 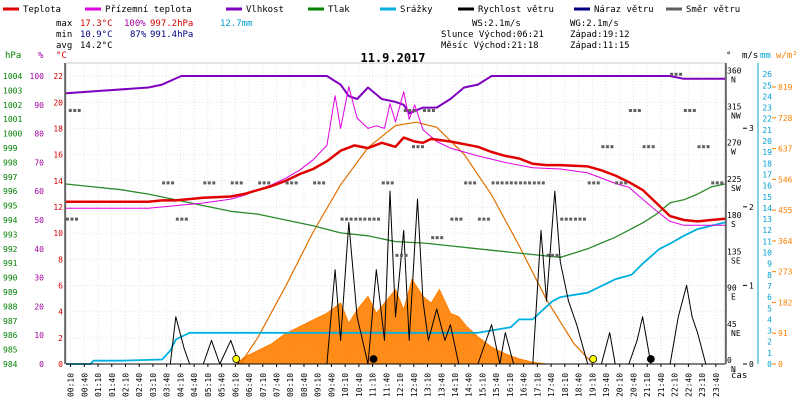 I want to click on temperature-tick: 8, so click(x=60, y=259).